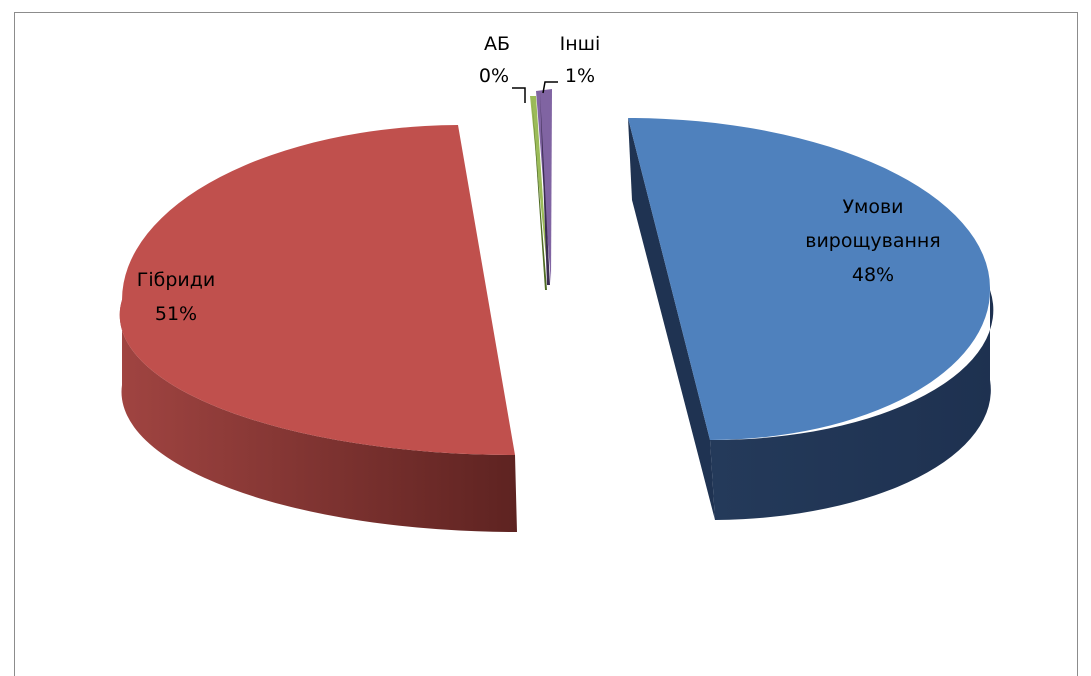 The image size is (1091, 676). What do you see at coordinates (497, 44) in the screenshot?
I see `slice-name: АБ` at bounding box center [497, 44].